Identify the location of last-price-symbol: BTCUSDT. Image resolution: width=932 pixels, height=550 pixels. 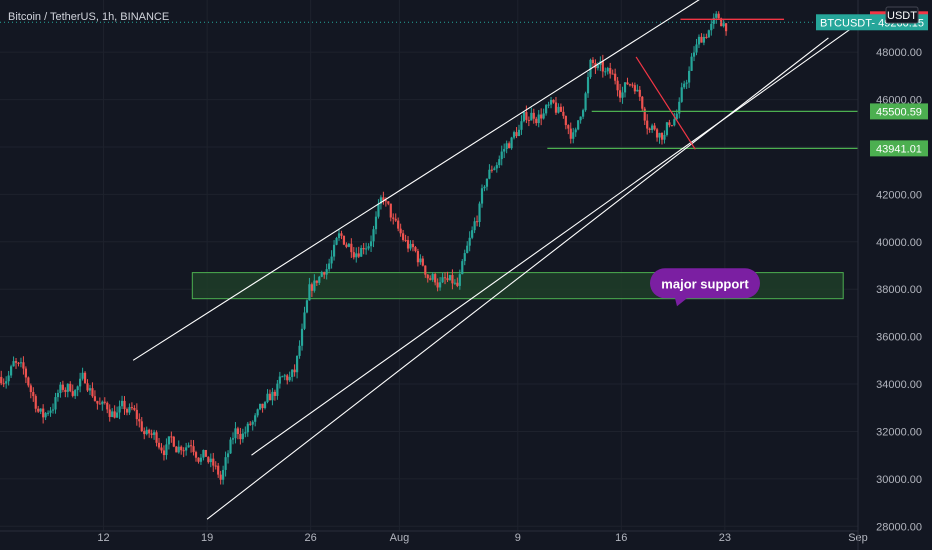
(846, 23).